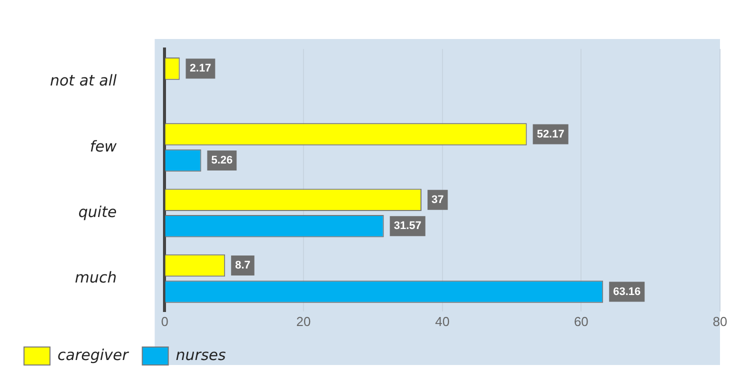 This screenshot has height=375, width=750. What do you see at coordinates (164, 321) in the screenshot?
I see `x-tick-label: 0` at bounding box center [164, 321].